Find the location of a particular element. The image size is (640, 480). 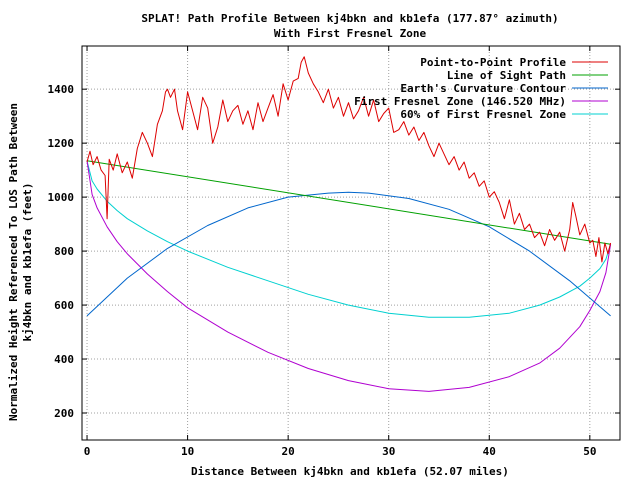

y-tick-label: 600 is located at coordinates (64, 305).